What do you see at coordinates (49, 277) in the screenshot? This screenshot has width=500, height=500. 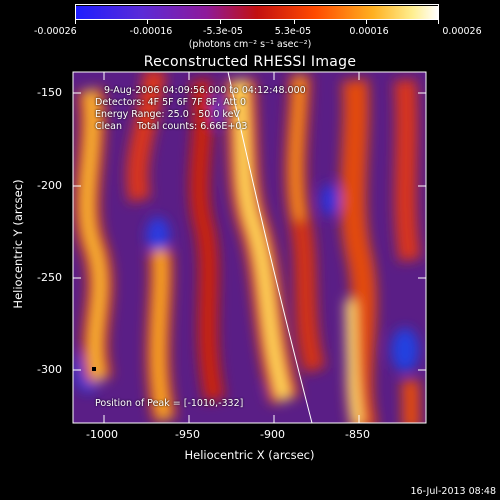 I see `y-tick-label: -250` at bounding box center [49, 277].